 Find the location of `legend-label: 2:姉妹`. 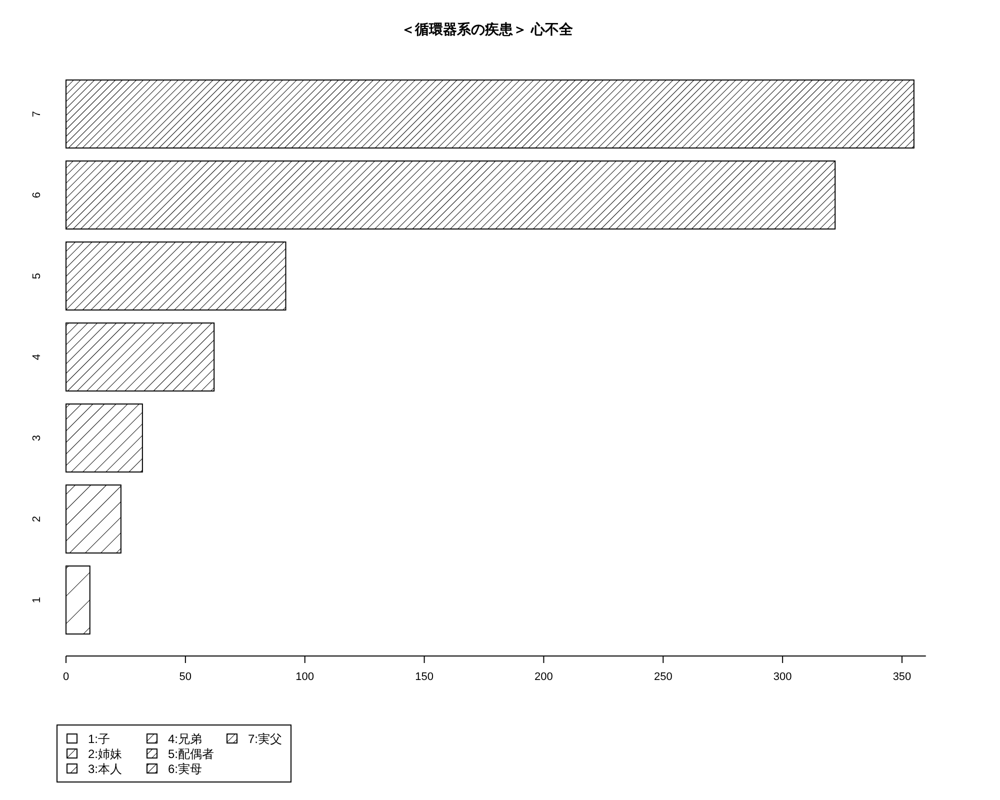

legend-label: 2:姉妹 is located at coordinates (105, 754).